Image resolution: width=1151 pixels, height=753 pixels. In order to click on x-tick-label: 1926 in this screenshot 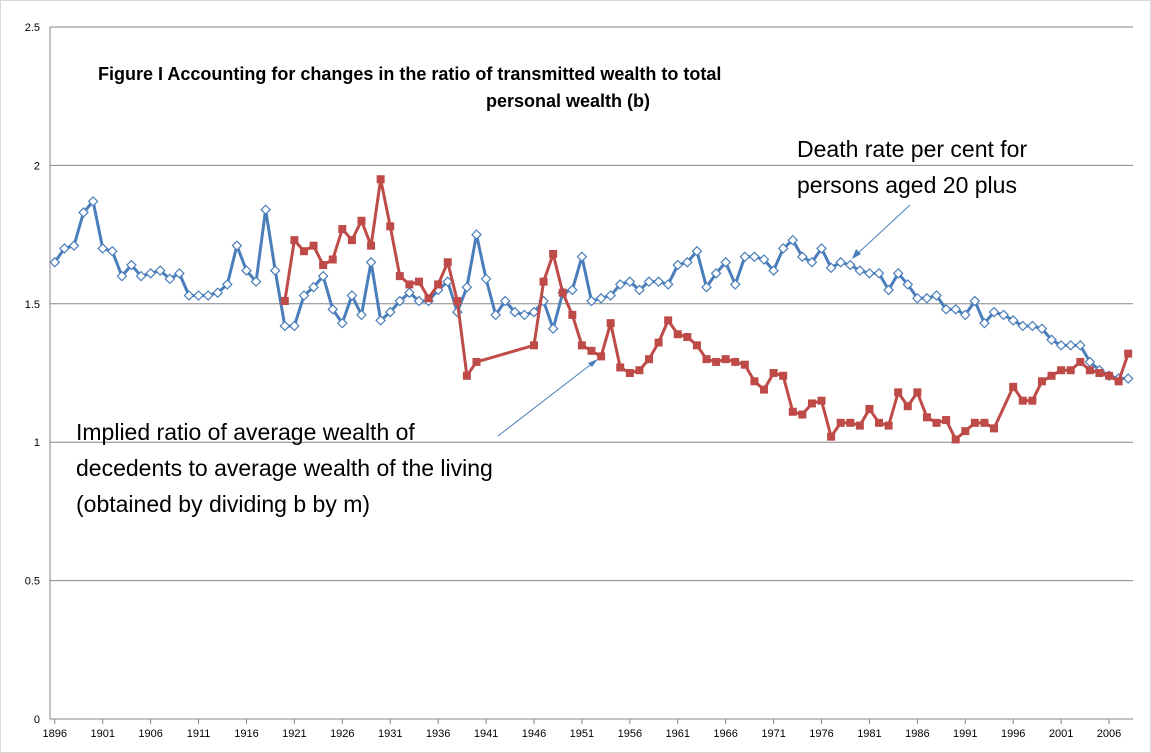, I will do `click(342, 734)`.